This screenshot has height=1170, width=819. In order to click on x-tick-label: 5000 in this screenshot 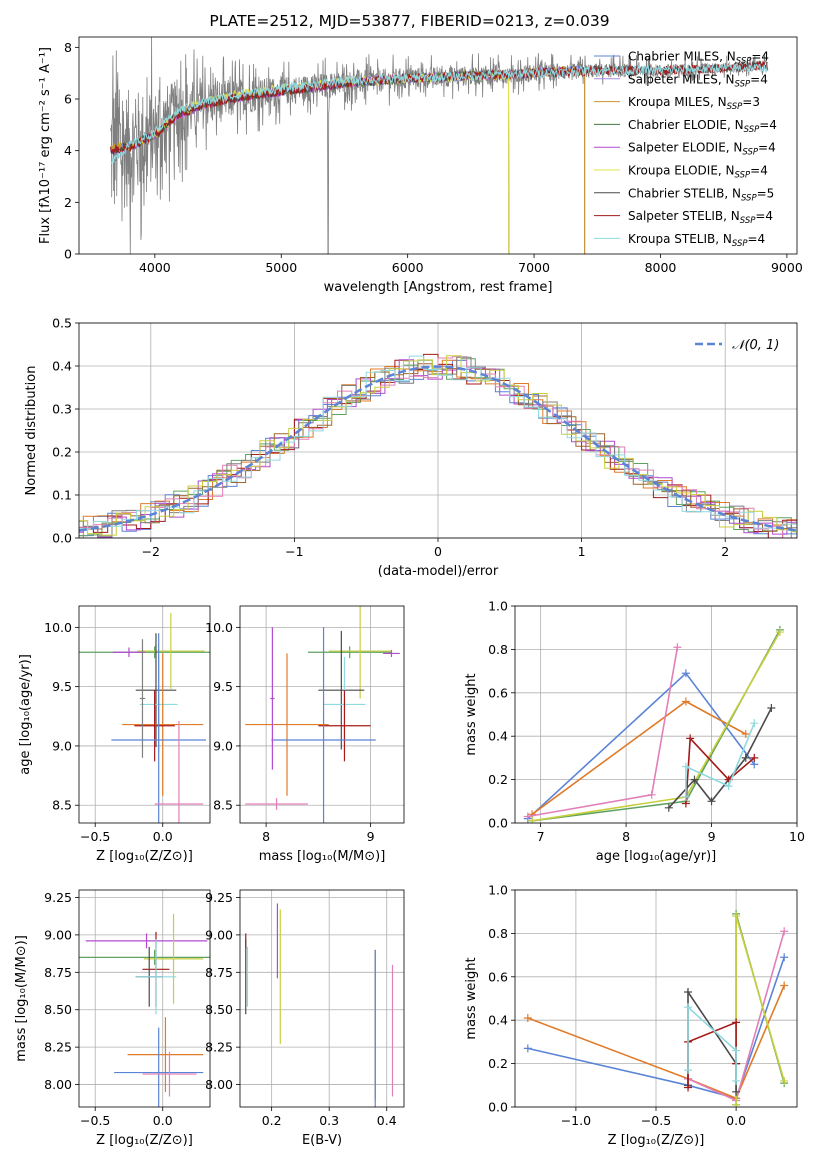, I will do `click(281, 267)`.